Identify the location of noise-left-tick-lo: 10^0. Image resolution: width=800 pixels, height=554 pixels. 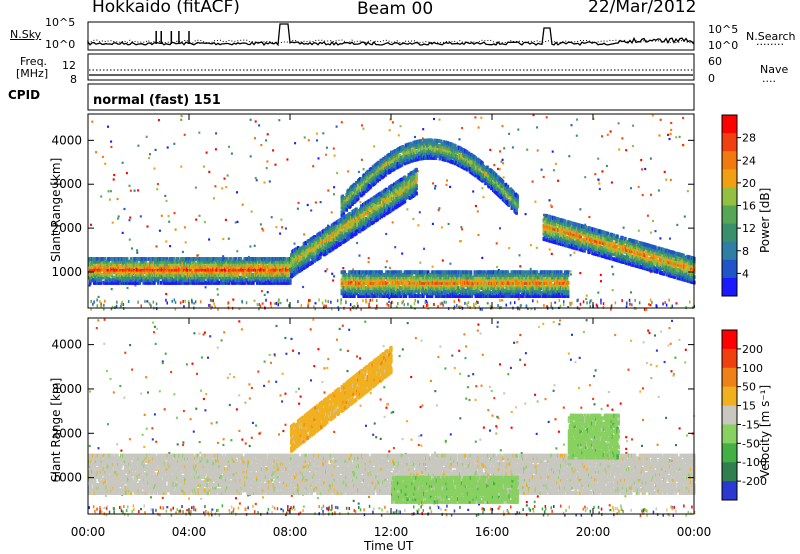
(60, 44).